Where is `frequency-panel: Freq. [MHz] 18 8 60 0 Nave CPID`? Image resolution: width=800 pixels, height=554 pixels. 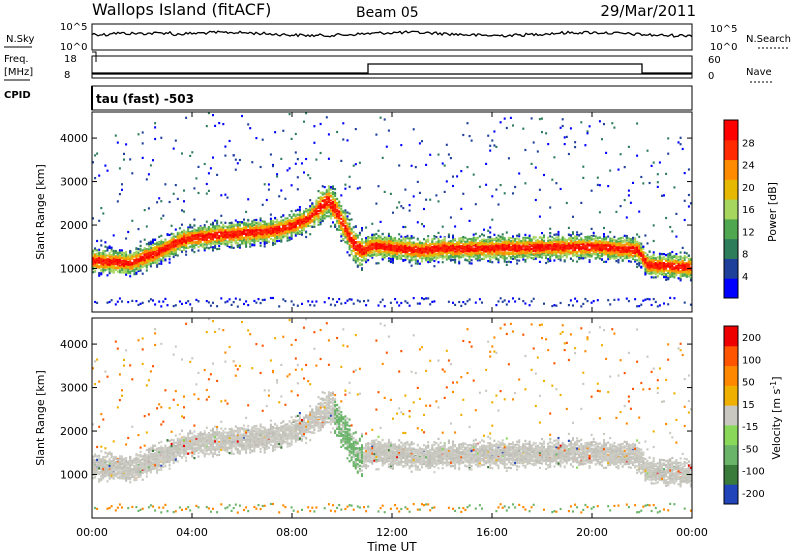
frequency-panel: Freq. [MHz] 18 8 60 0 Nave CPID is located at coordinates (388, 77).